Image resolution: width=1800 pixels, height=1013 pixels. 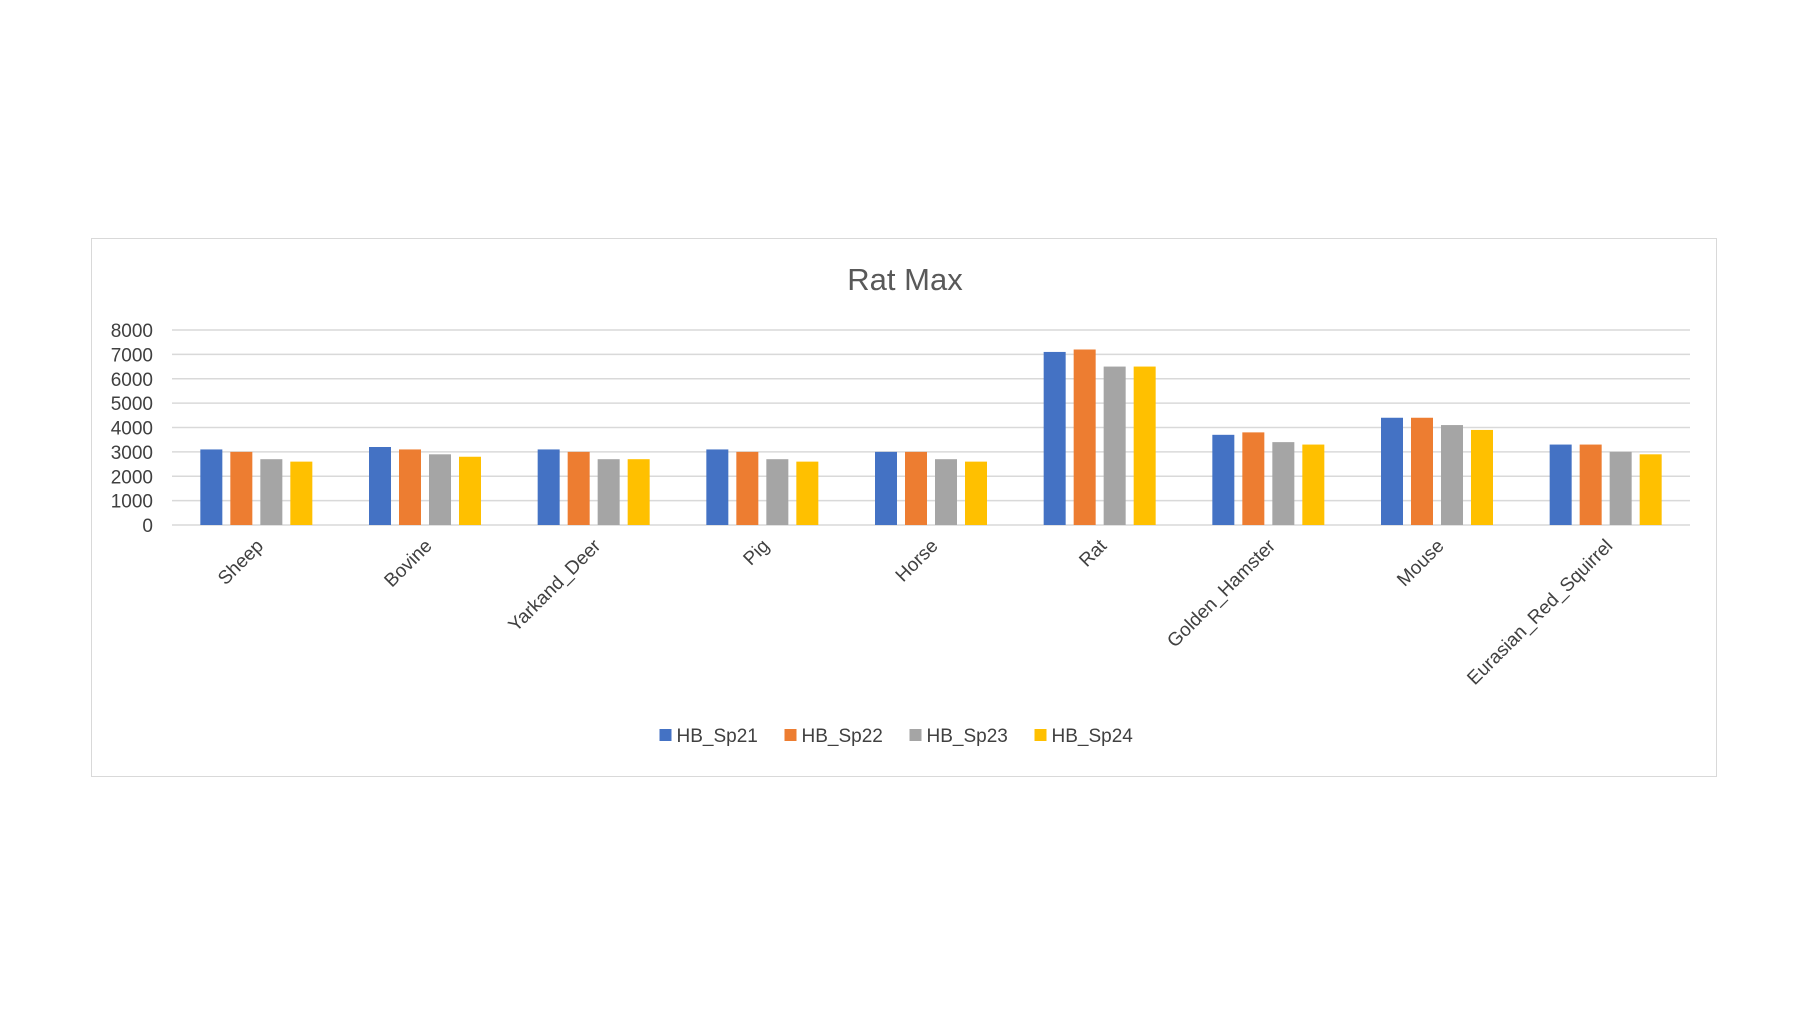 What do you see at coordinates (1114, 445) in the screenshot?
I see `bar-HB_Sp23-Rat` at bounding box center [1114, 445].